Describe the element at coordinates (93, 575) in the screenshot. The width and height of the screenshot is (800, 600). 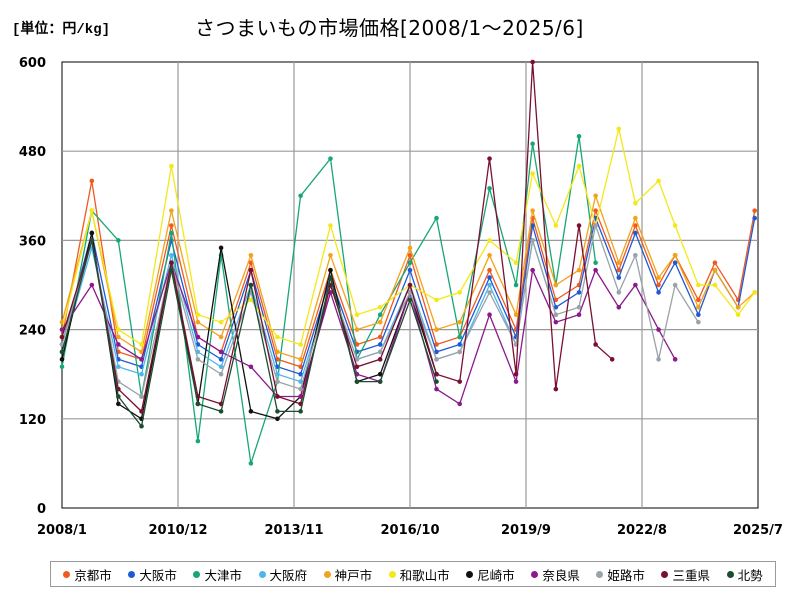
I see `legend-label: 京都市` at that location.